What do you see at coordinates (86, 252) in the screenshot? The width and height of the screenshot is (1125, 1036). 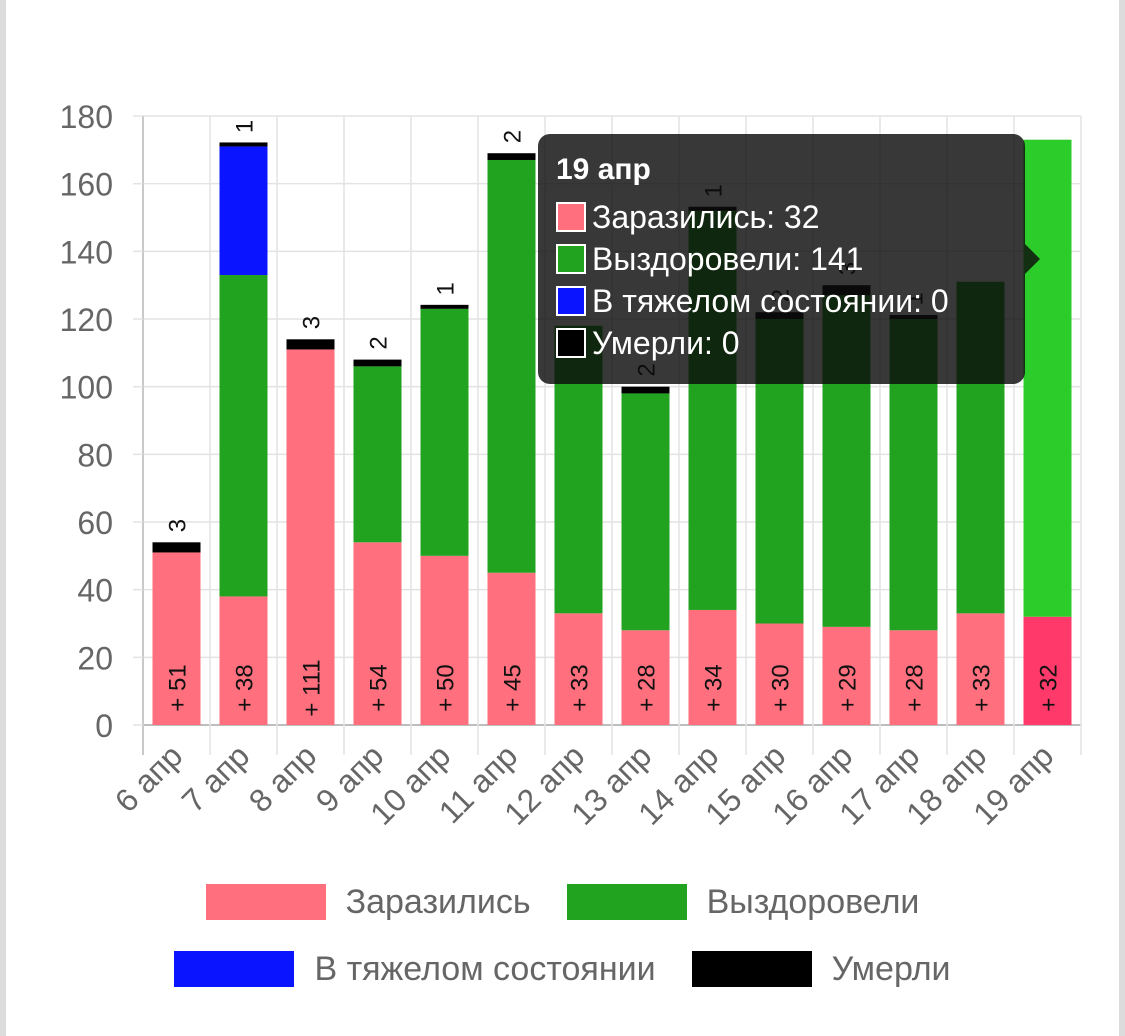 I see `y-tick-label: 140` at bounding box center [86, 252].